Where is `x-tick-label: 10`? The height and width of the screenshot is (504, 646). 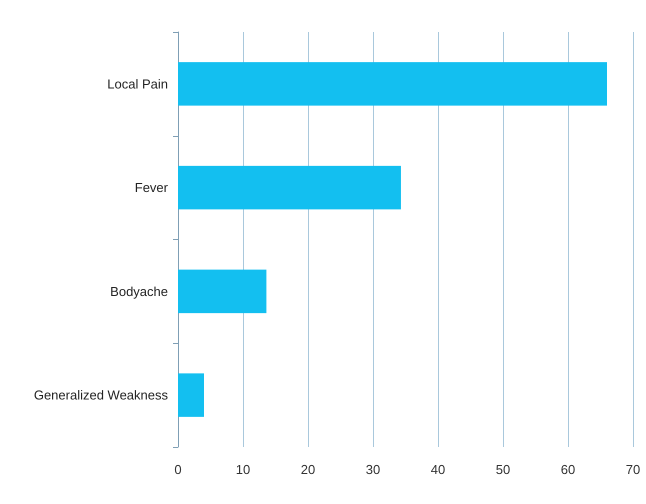 x-tick-label: 10 is located at coordinates (243, 469).